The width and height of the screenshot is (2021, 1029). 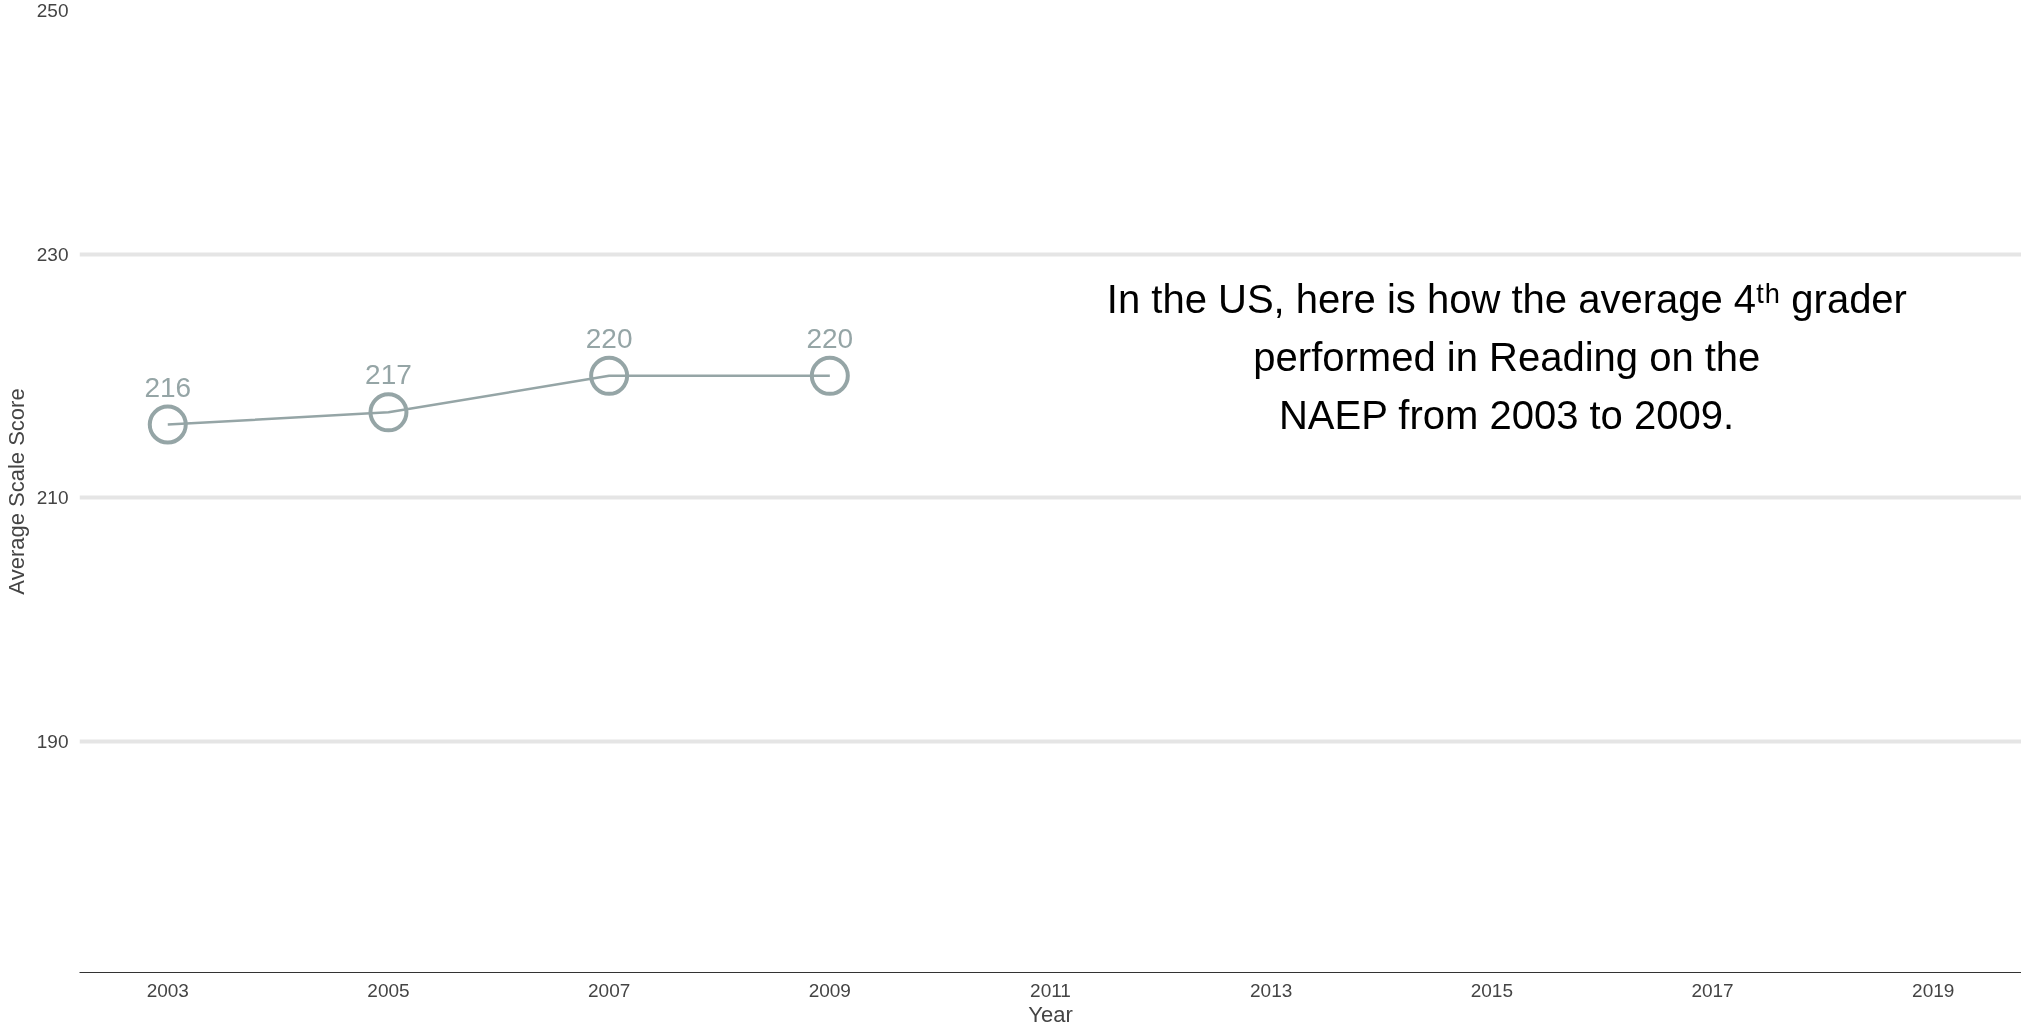 What do you see at coordinates (1712, 990) in the screenshot?
I see `x-tick-label: 2017` at bounding box center [1712, 990].